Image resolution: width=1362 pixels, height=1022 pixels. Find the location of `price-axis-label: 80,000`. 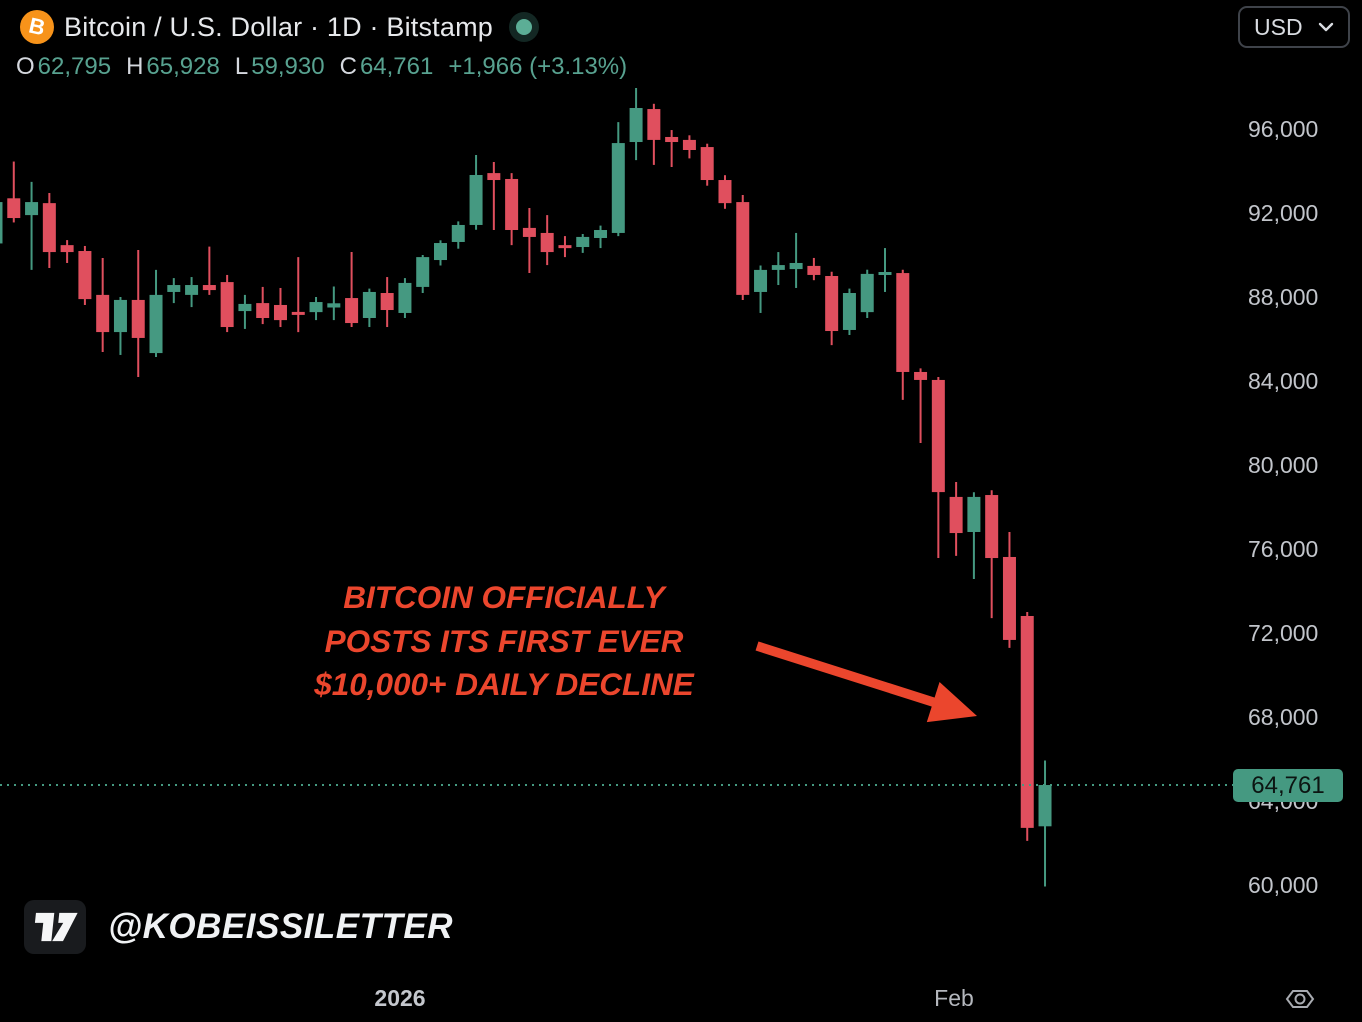

price-axis-label: 80,000 is located at coordinates (1283, 465).